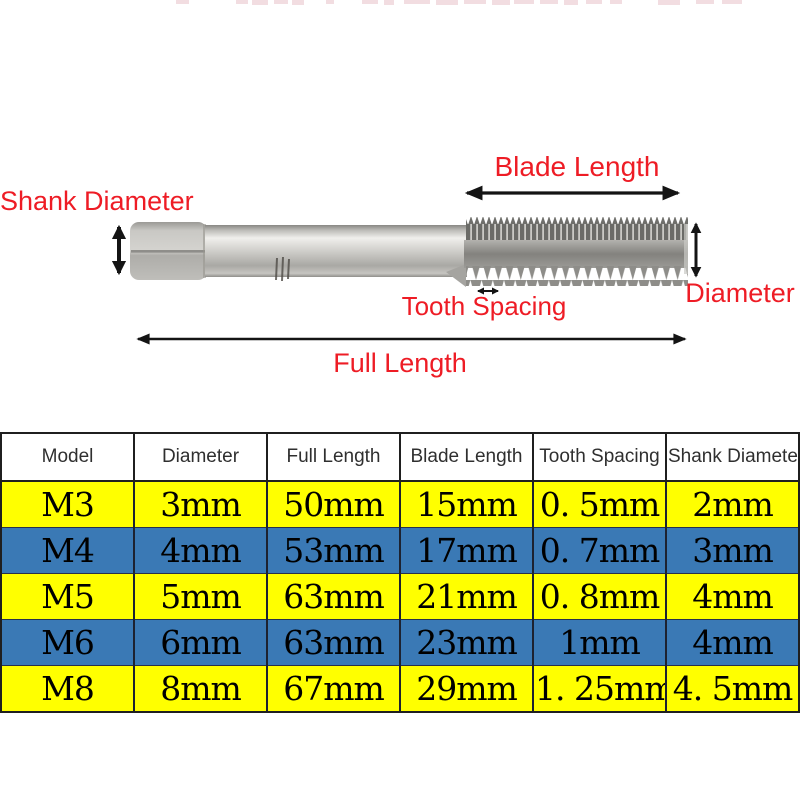 The height and width of the screenshot is (800, 800). Describe the element at coordinates (67, 642) in the screenshot. I see `table-cell: M6` at that location.